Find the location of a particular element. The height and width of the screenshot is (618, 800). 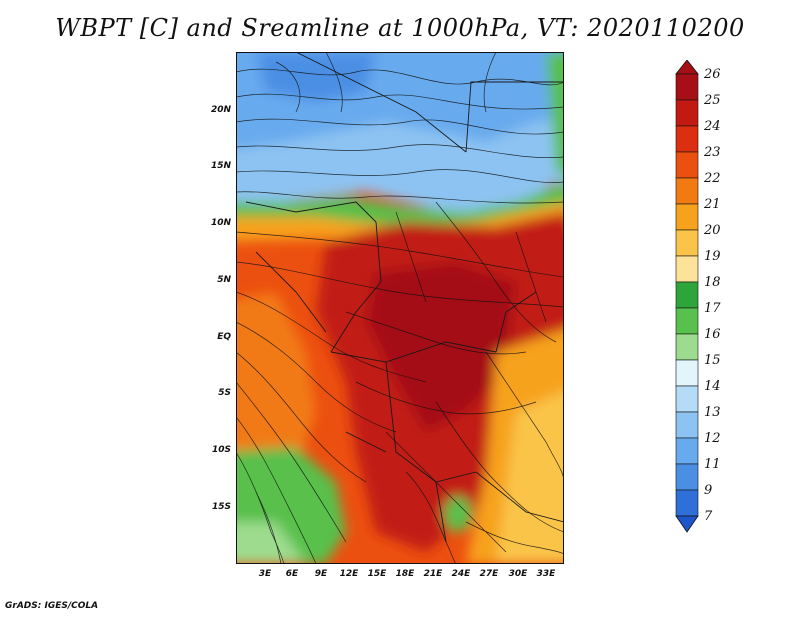

colorbar-label: 14 is located at coordinates (712, 386).